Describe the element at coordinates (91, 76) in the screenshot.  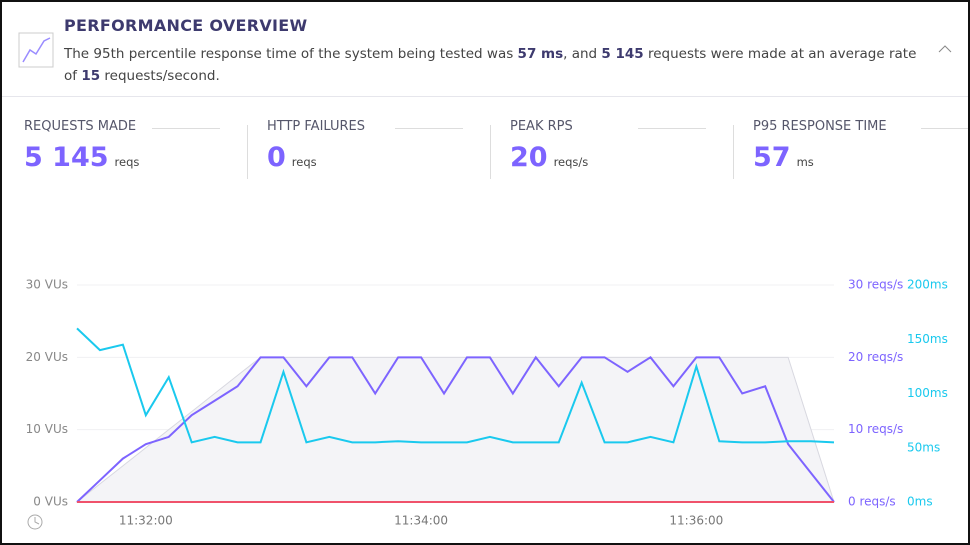
I see `summary-part: 15` at that location.